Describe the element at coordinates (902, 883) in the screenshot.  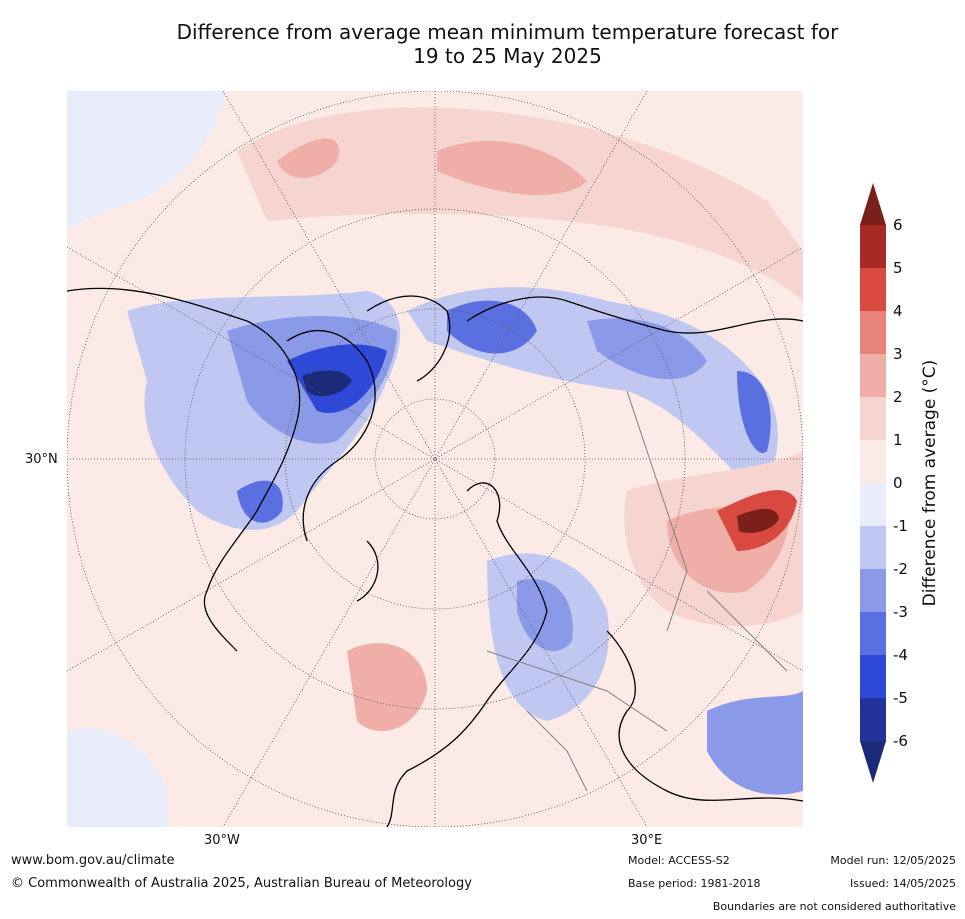
I see `footer-issued: Issued: 14/05/2025` at that location.